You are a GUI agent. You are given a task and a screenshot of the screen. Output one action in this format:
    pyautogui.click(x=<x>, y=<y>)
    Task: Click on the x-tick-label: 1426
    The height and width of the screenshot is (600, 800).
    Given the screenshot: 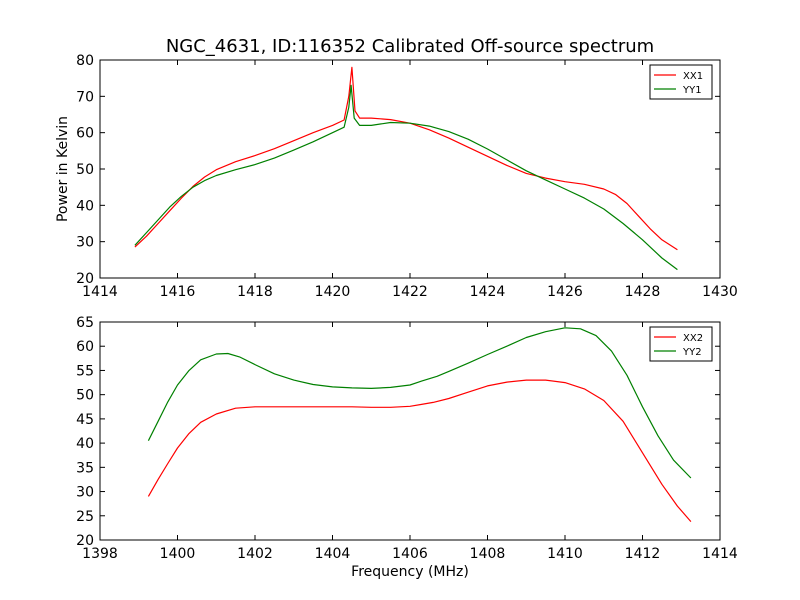 What is the action you would take?
    pyautogui.click(x=565, y=292)
    